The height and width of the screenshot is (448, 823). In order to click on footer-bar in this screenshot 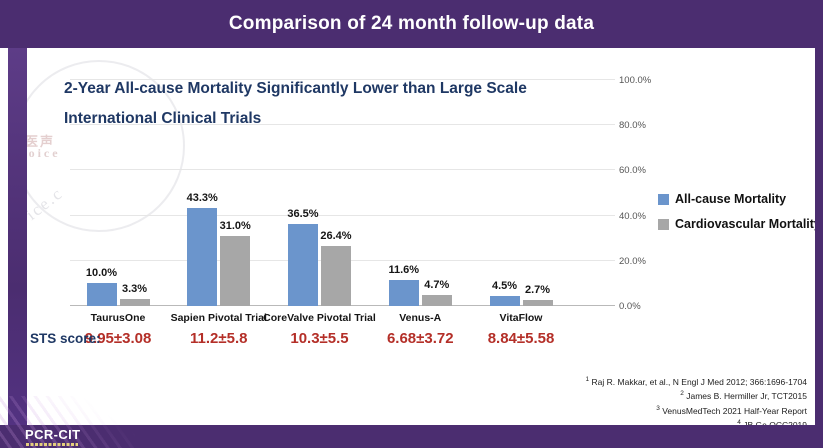, I will do `click(411, 436)`.